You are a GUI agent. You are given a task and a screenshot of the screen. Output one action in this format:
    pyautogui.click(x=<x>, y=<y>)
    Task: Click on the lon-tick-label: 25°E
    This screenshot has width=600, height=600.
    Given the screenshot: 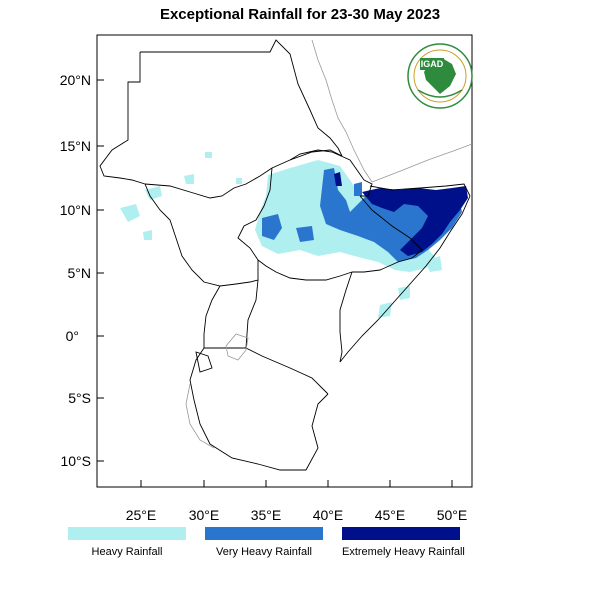 What is the action you would take?
    pyautogui.click(x=141, y=515)
    